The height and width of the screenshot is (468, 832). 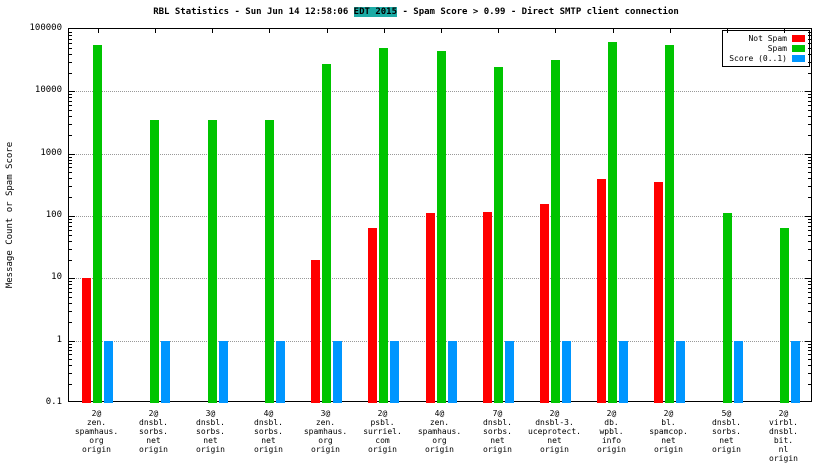 What do you see at coordinates (268, 431) in the screenshot?
I see `x-category-label: 4@ dnsbl. sorbs. net origin` at bounding box center [268, 431].